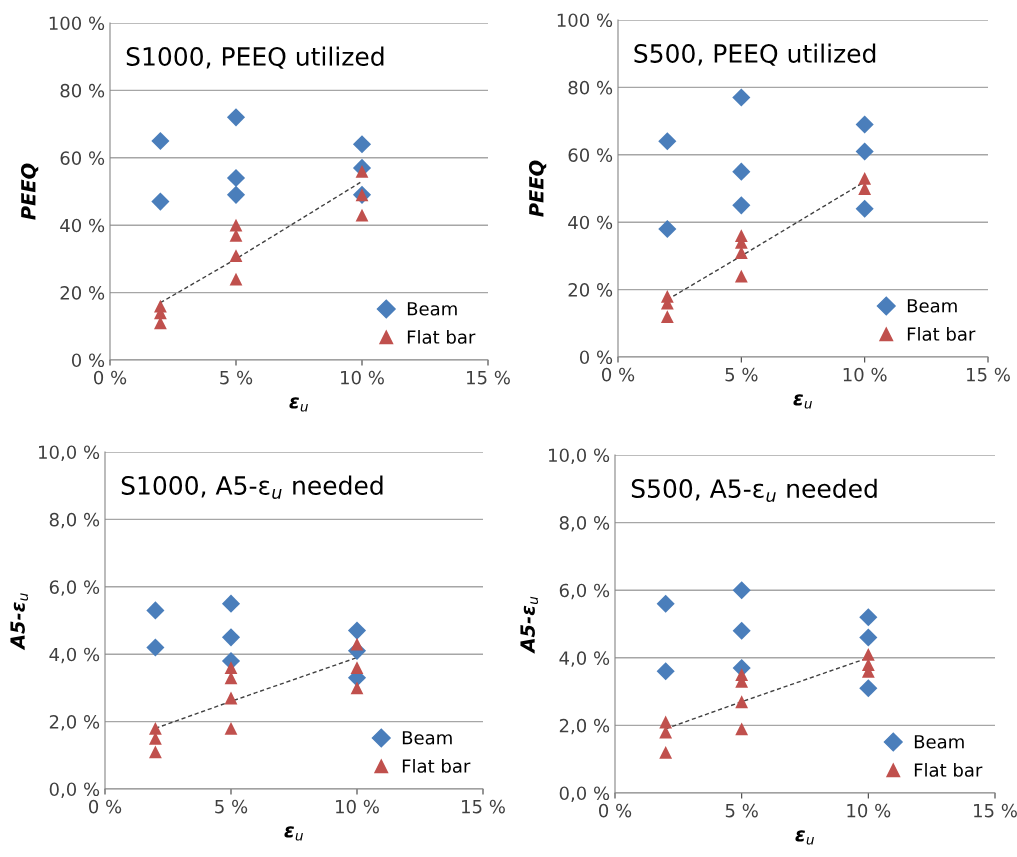 The width and height of the screenshot is (1017, 857). Describe the element at coordinates (255, 57) in the screenshot. I see `text: S1000, PEEQ utilized` at that location.